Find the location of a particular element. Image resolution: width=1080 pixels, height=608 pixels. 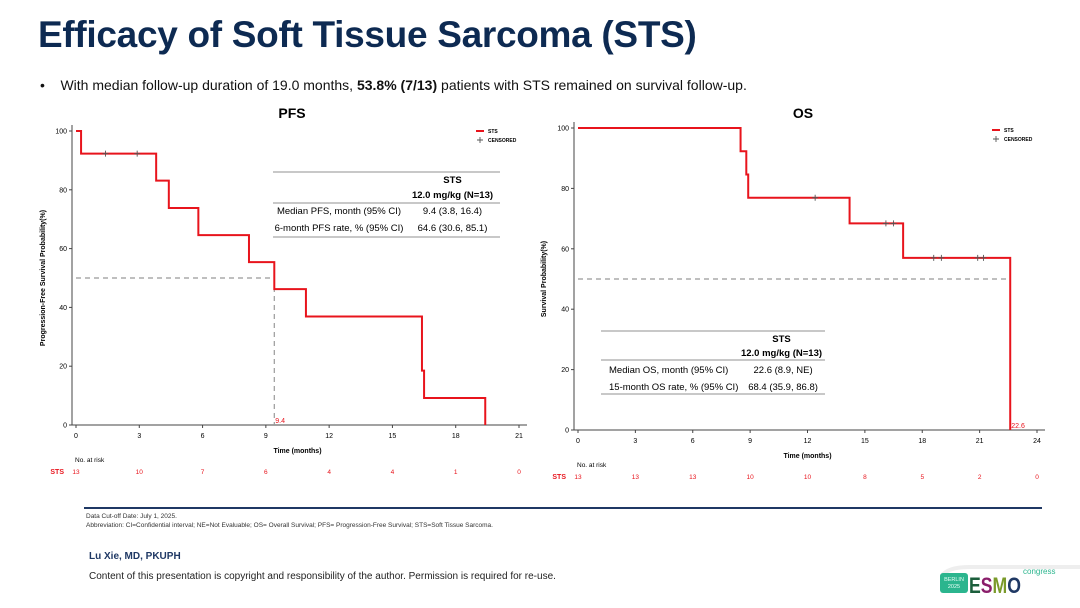

y-axis-label: Progression-Free Survival Probability(%) is located at coordinates (43, 278).